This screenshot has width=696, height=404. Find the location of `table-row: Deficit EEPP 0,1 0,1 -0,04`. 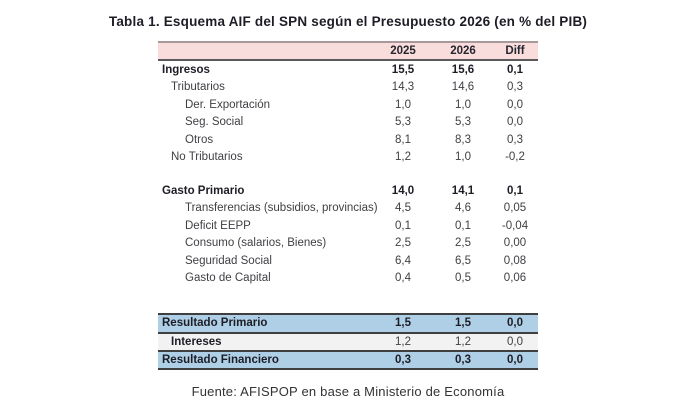

table-row: Deficit EEPP 0,1 0,1 -0,04 is located at coordinates (348, 226).